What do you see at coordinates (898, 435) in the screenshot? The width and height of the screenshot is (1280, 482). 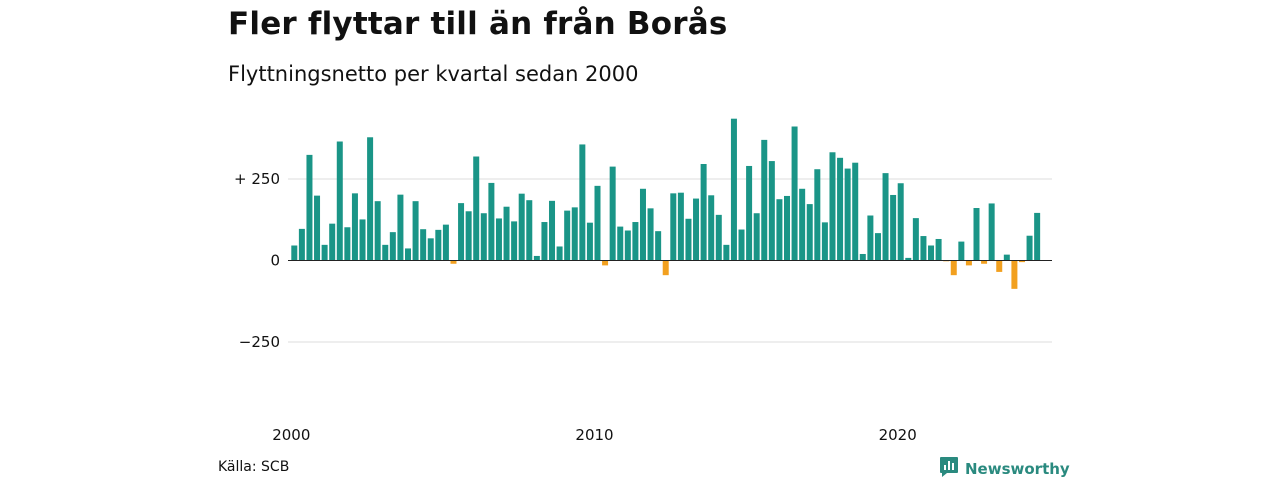 I see `x-tick-label: 2020` at bounding box center [898, 435].